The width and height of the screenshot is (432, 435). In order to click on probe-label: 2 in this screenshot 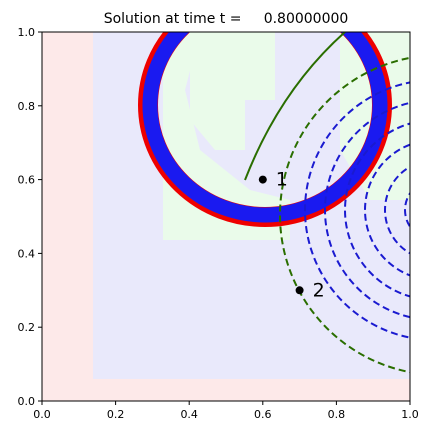, I will do `click(319, 290)`.